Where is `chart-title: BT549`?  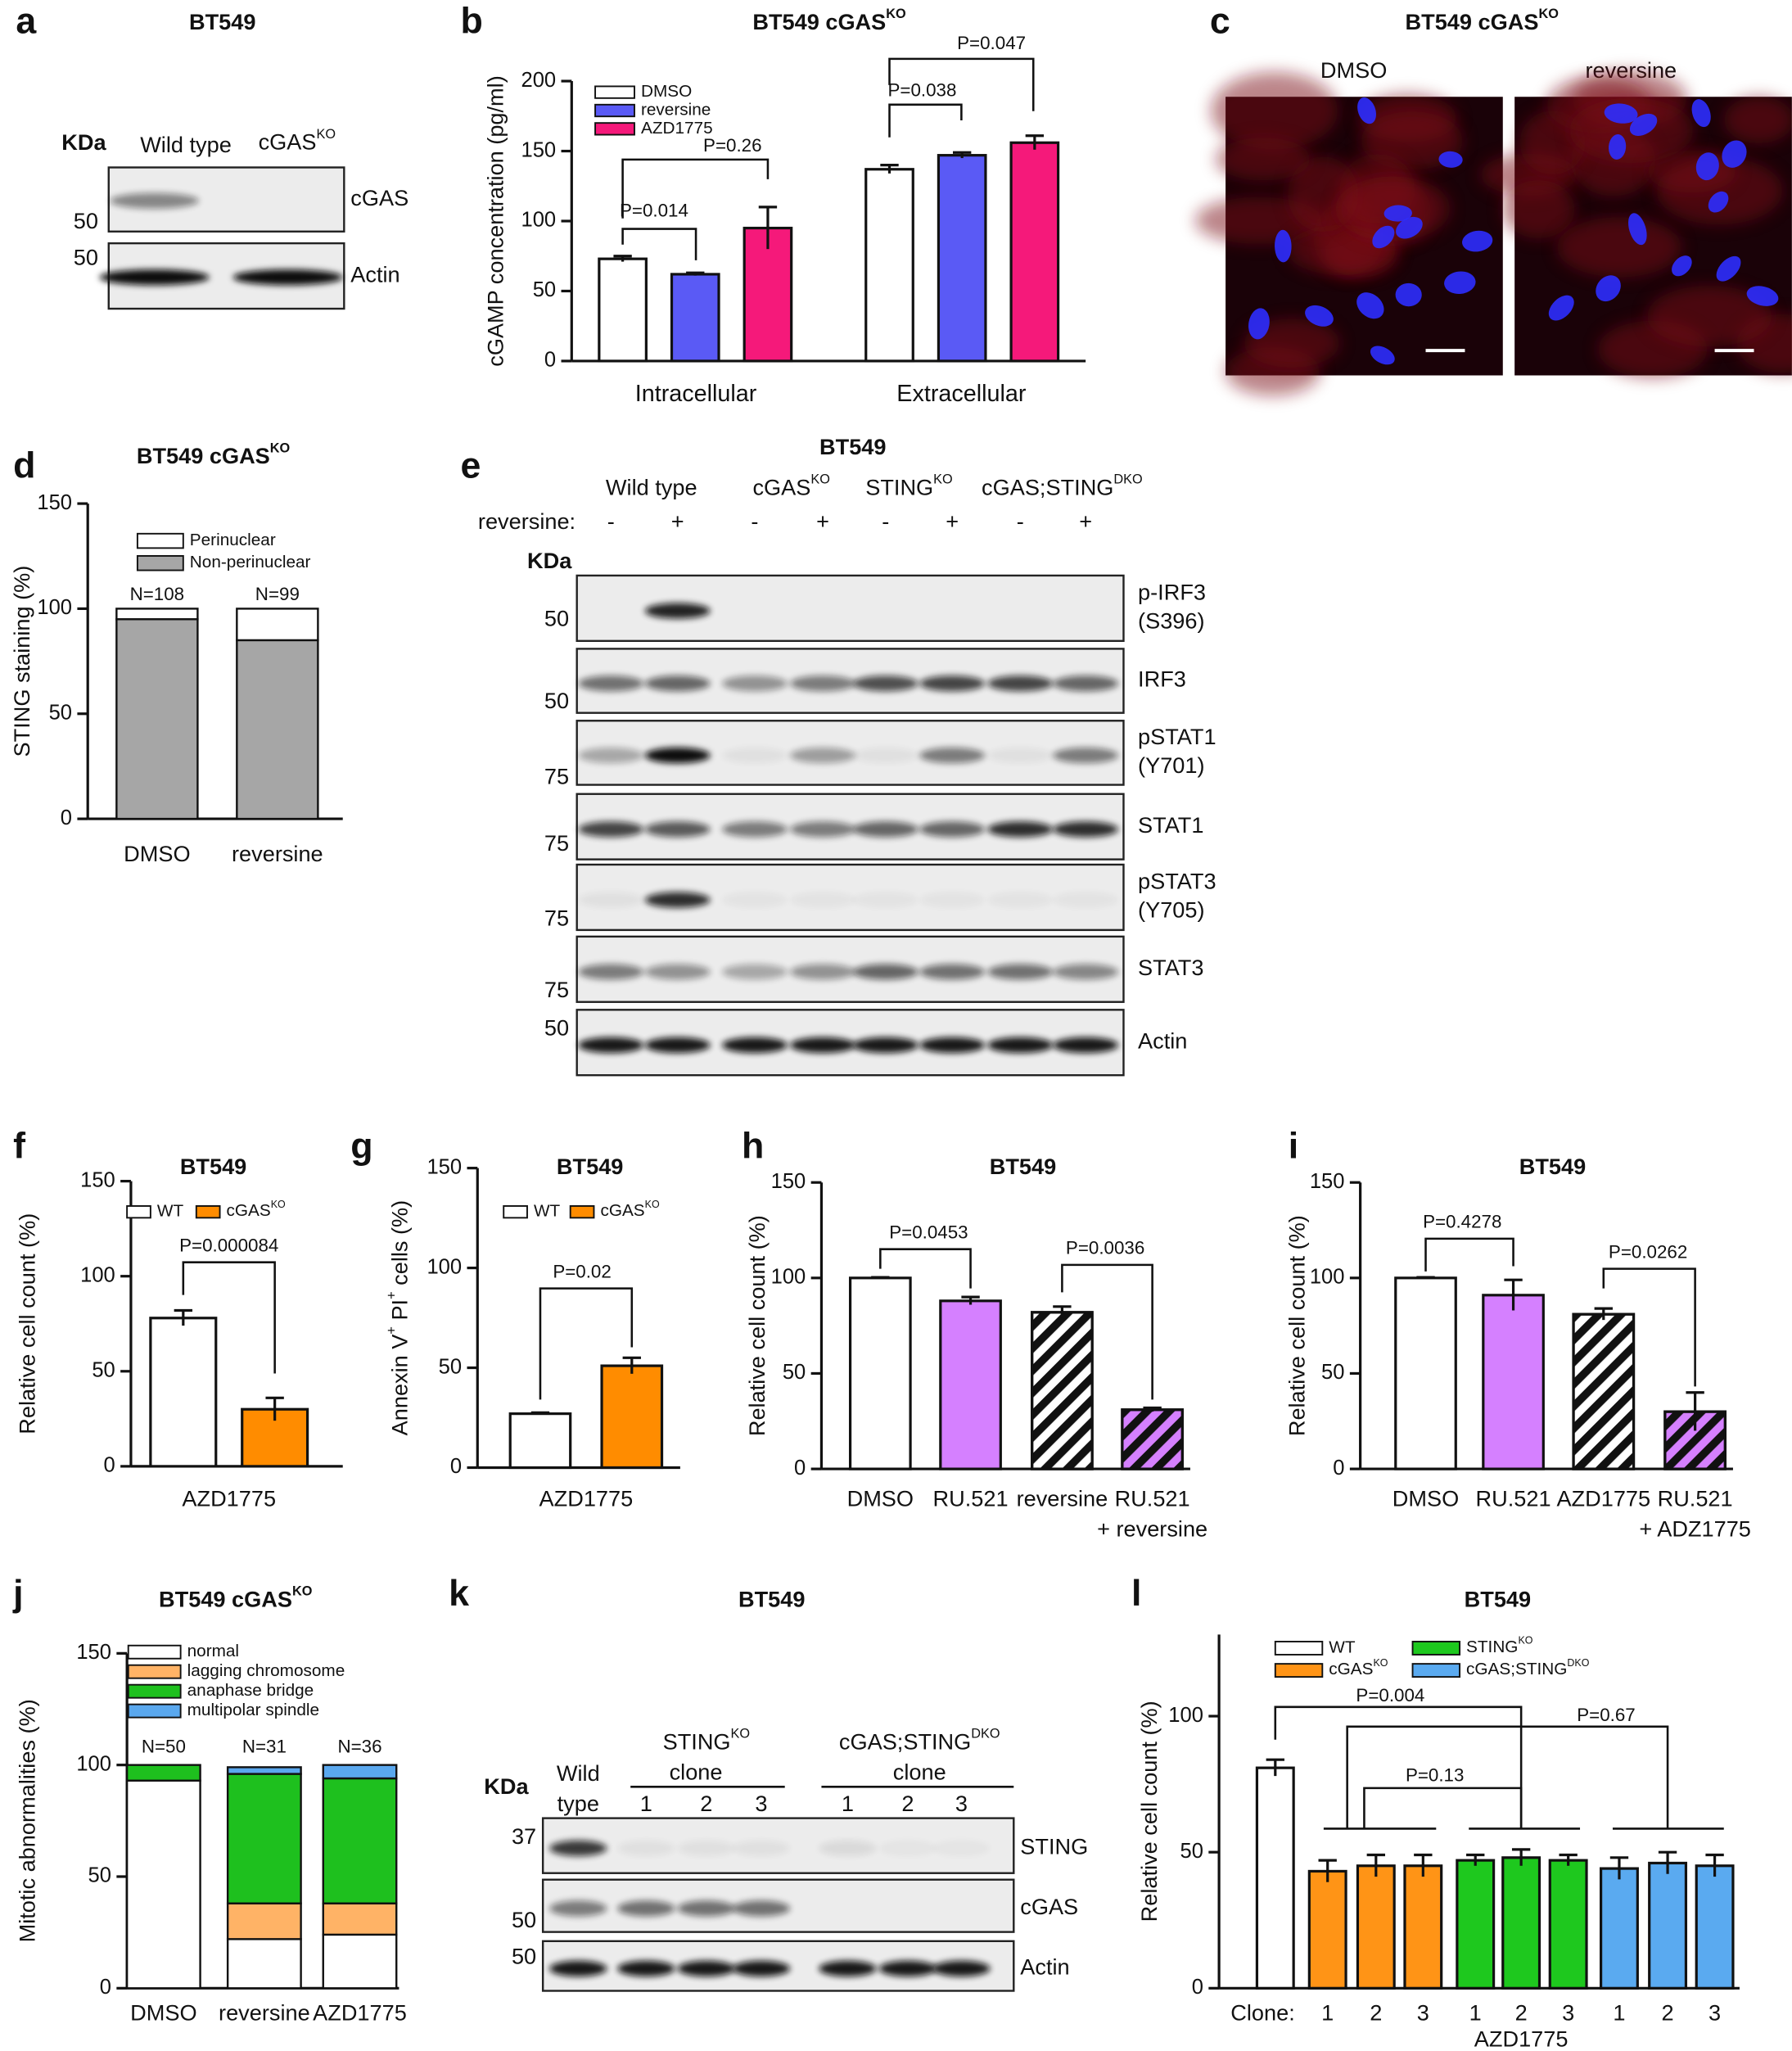 chart-title: BT549 is located at coordinates (213, 1166).